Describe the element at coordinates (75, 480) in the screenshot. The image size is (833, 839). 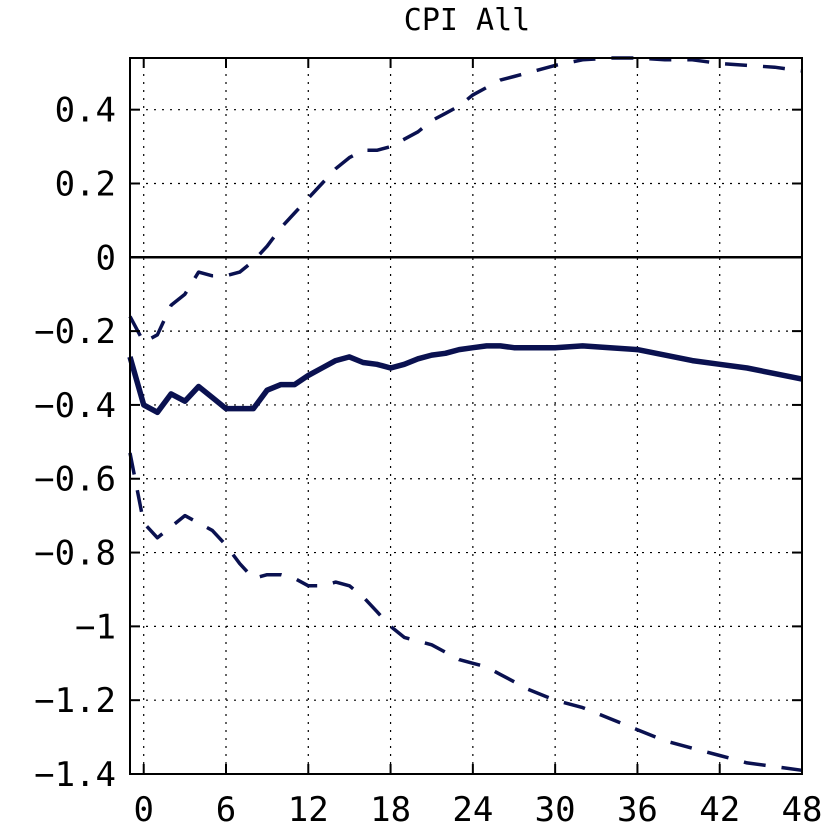
I see `y-tick-label: −0.6` at that location.